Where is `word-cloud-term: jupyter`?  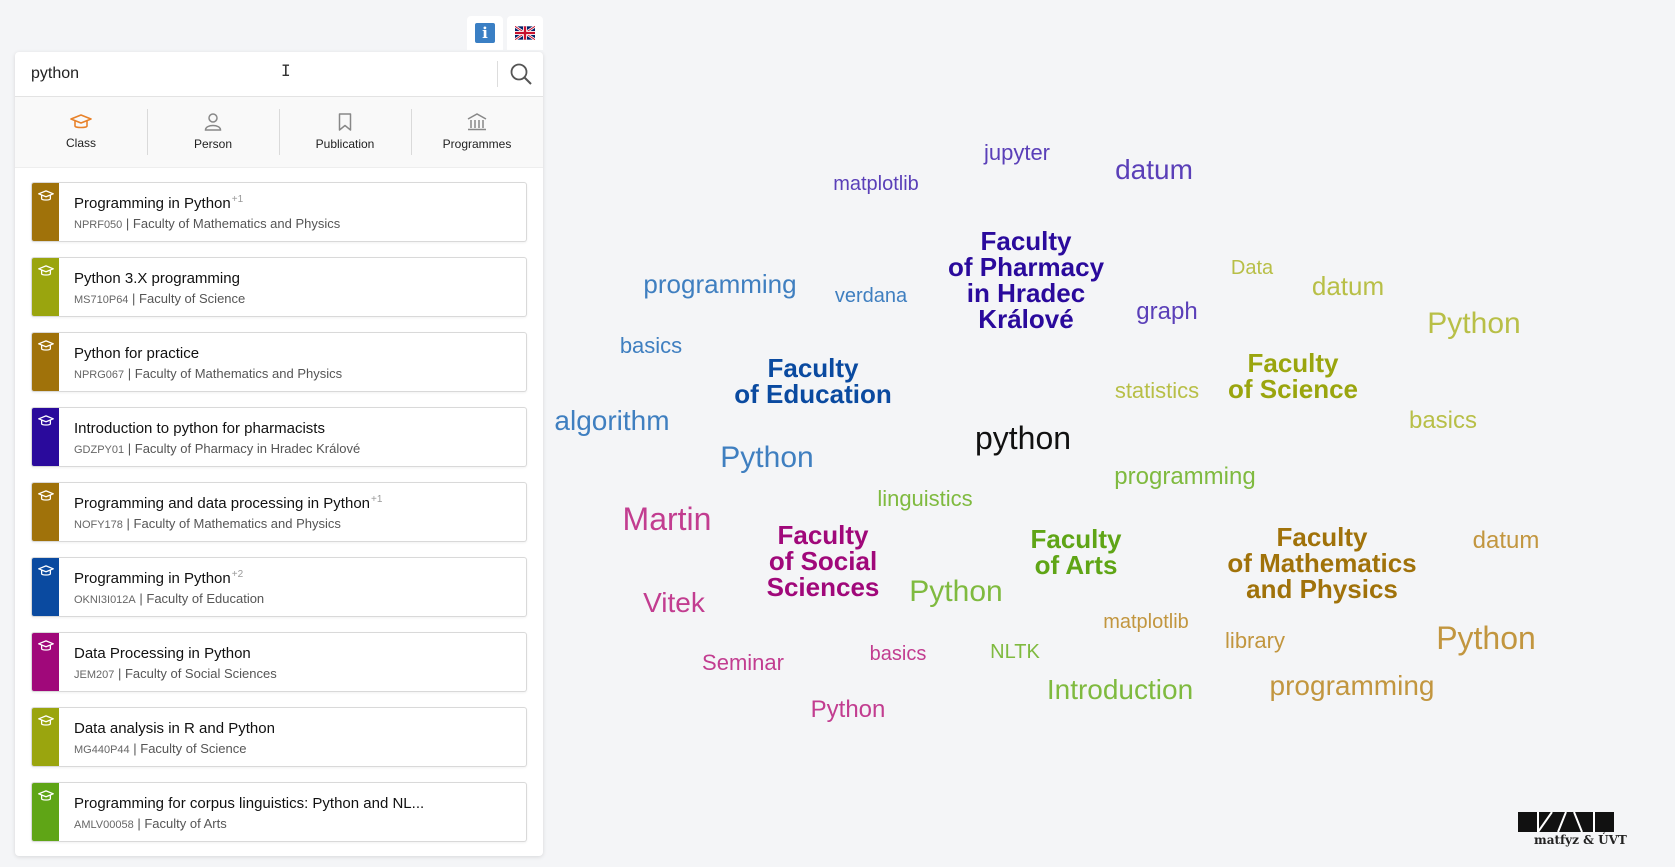 word-cloud-term: jupyter is located at coordinates (1017, 152).